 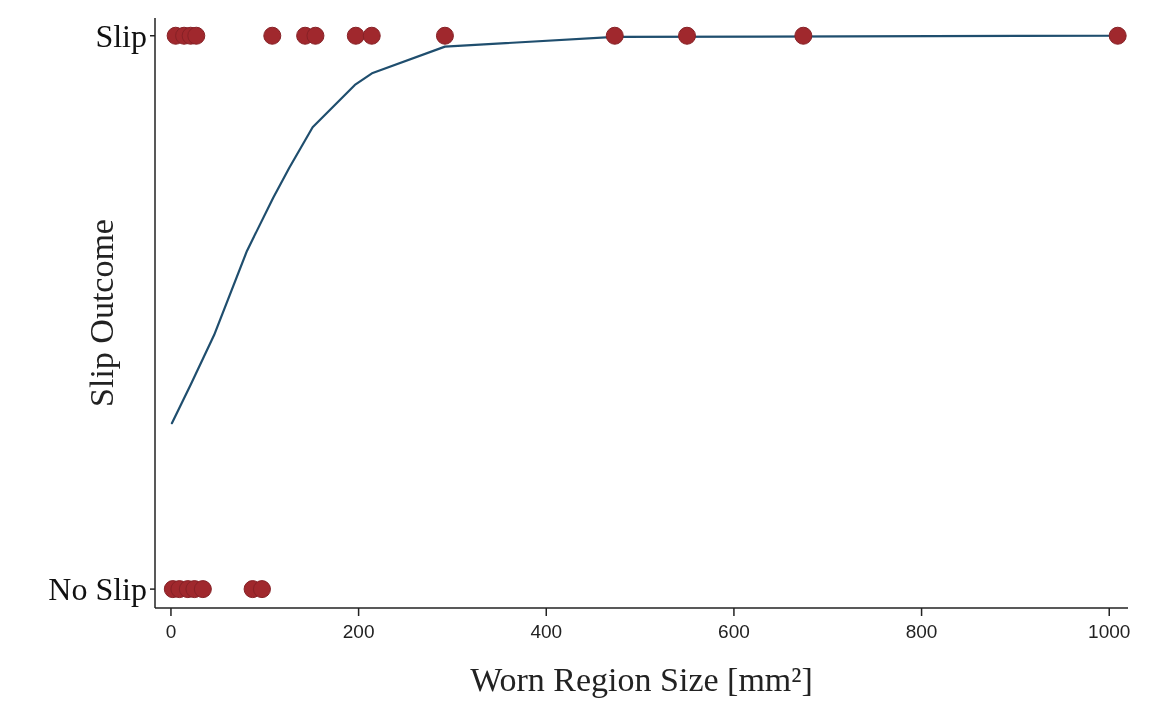 I want to click on x-tick-label: 1000, so click(x=1109, y=631).